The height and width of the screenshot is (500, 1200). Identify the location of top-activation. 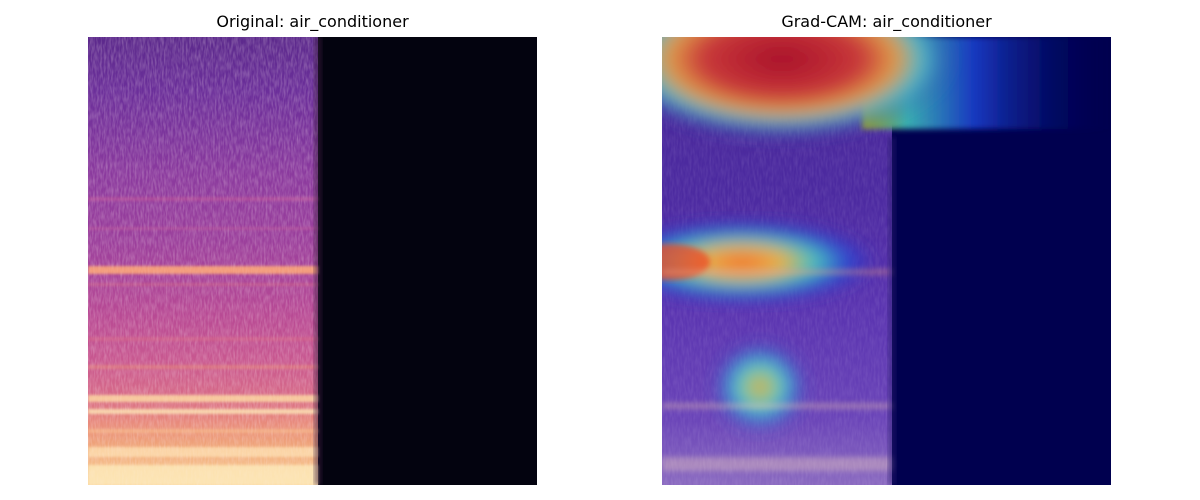
(809, 88).